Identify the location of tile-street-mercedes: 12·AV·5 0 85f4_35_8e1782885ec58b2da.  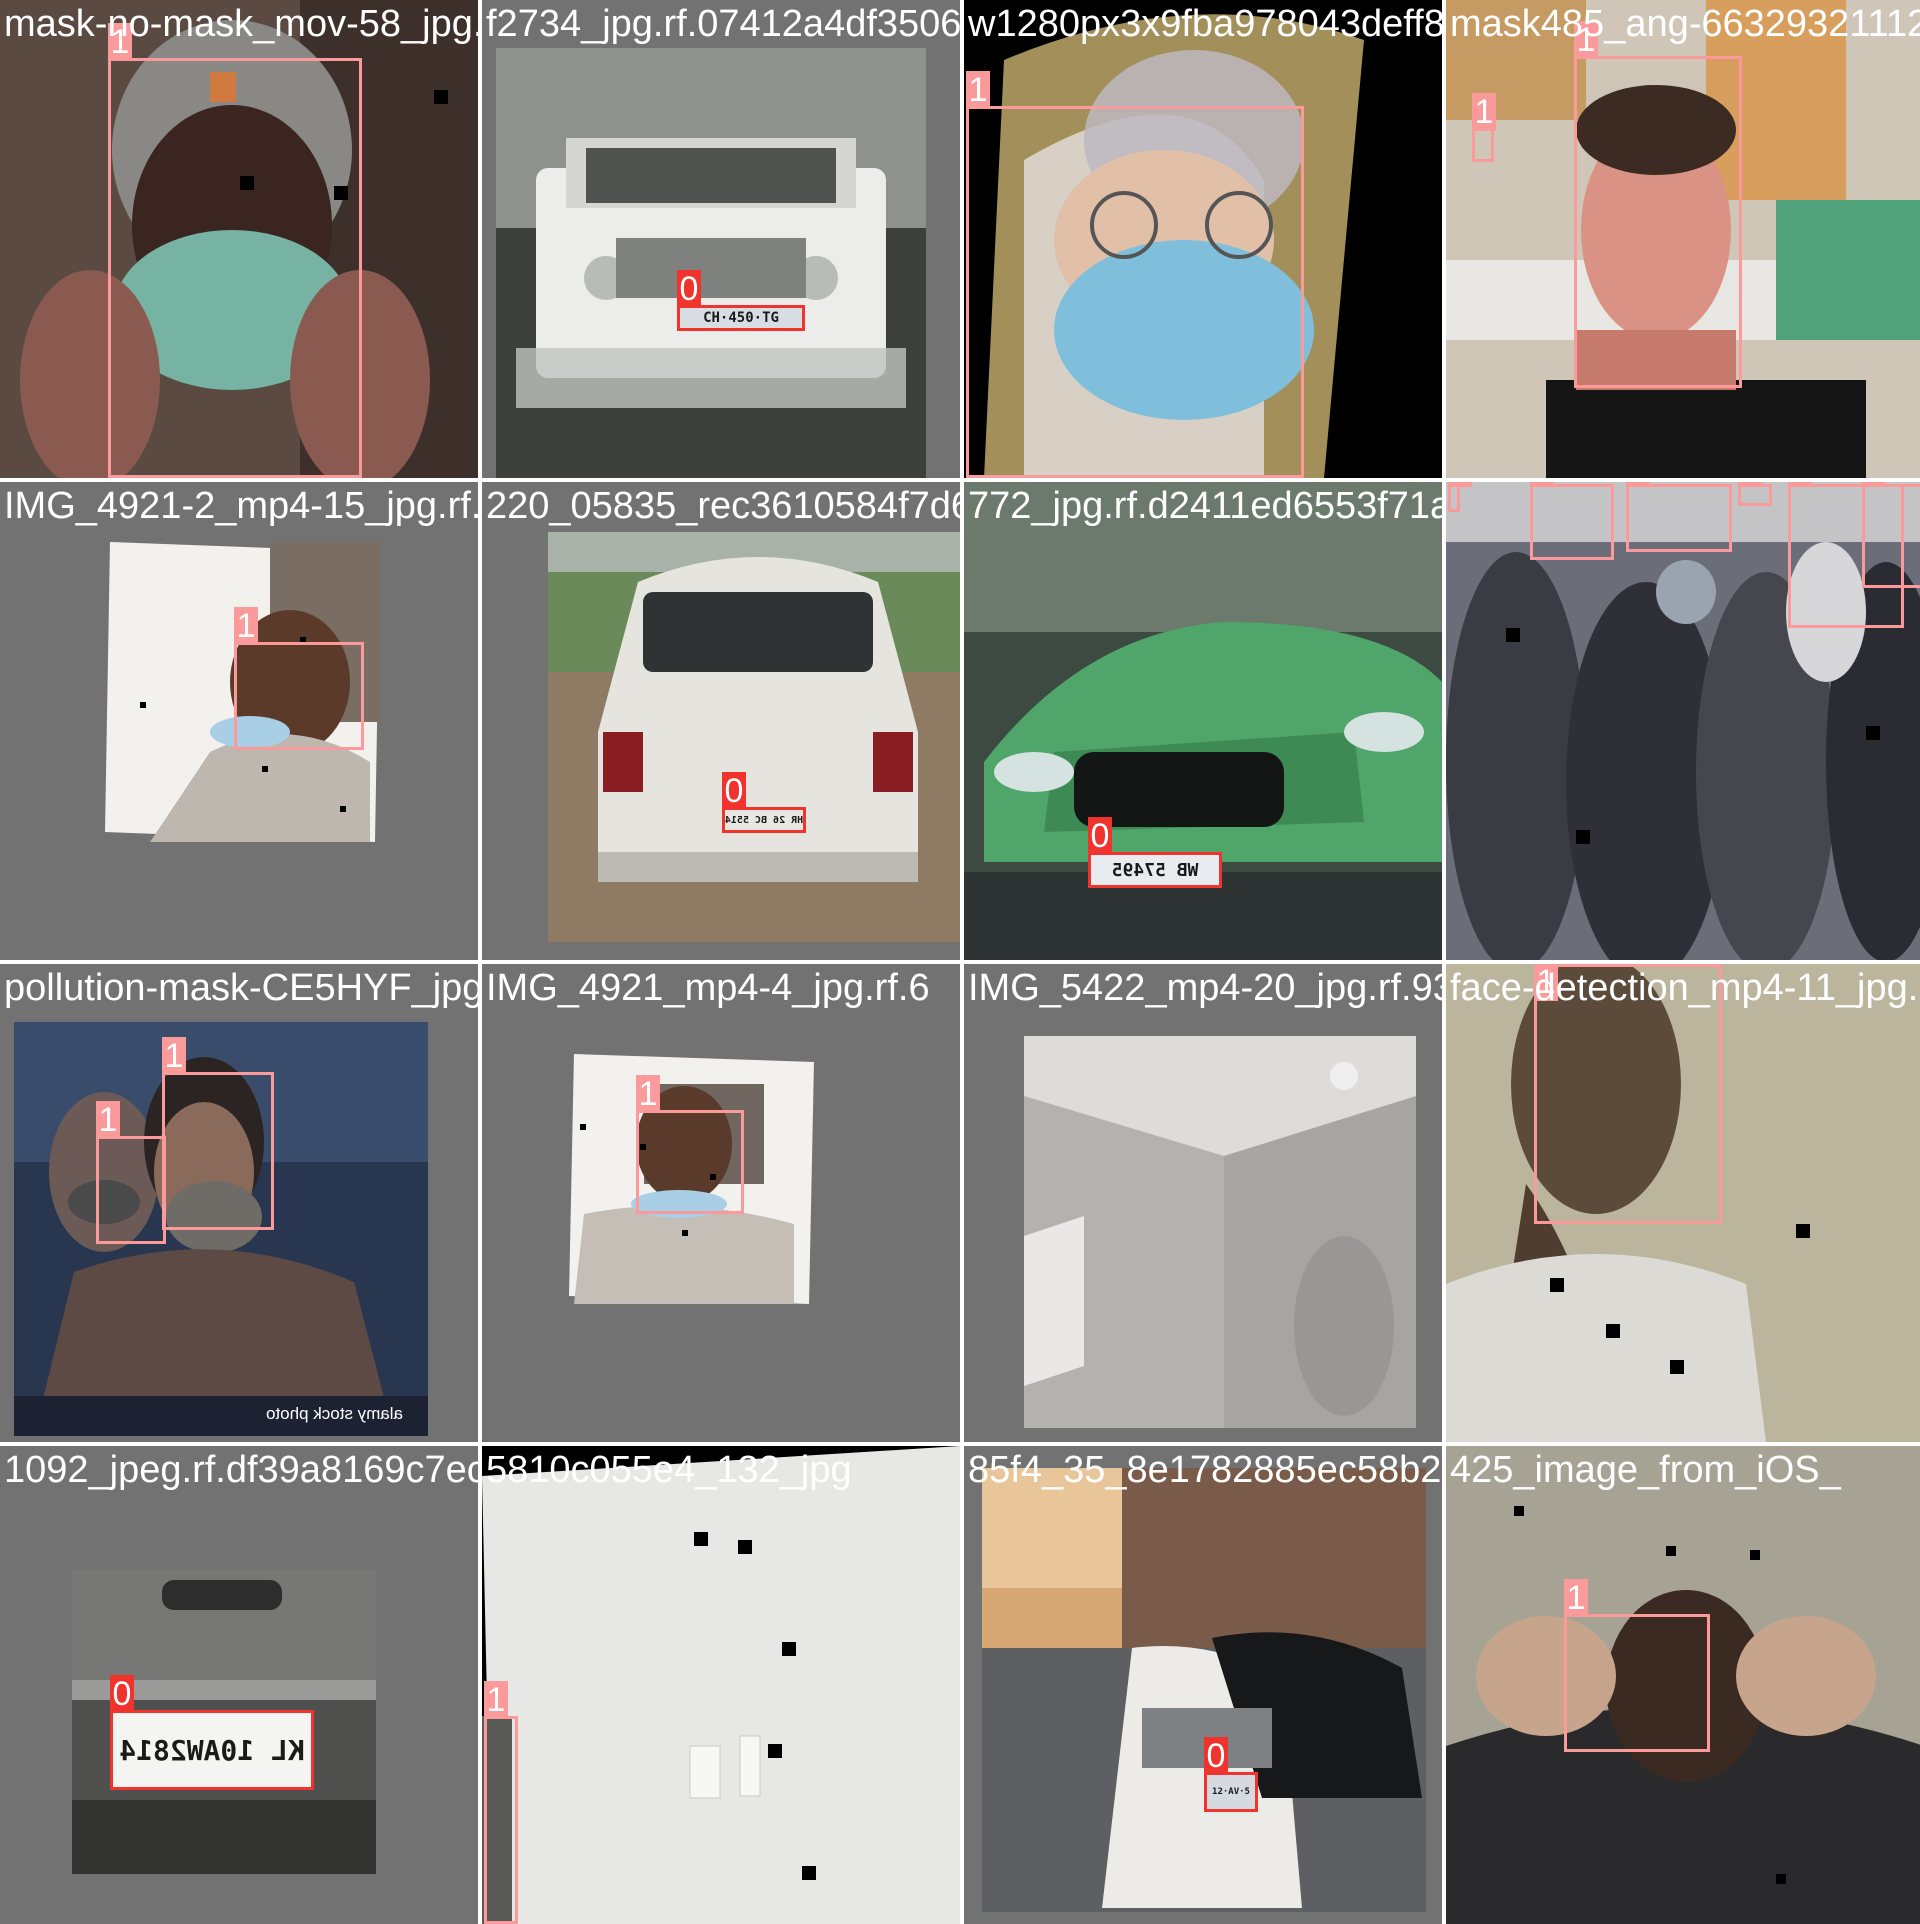
(1203, 1685).